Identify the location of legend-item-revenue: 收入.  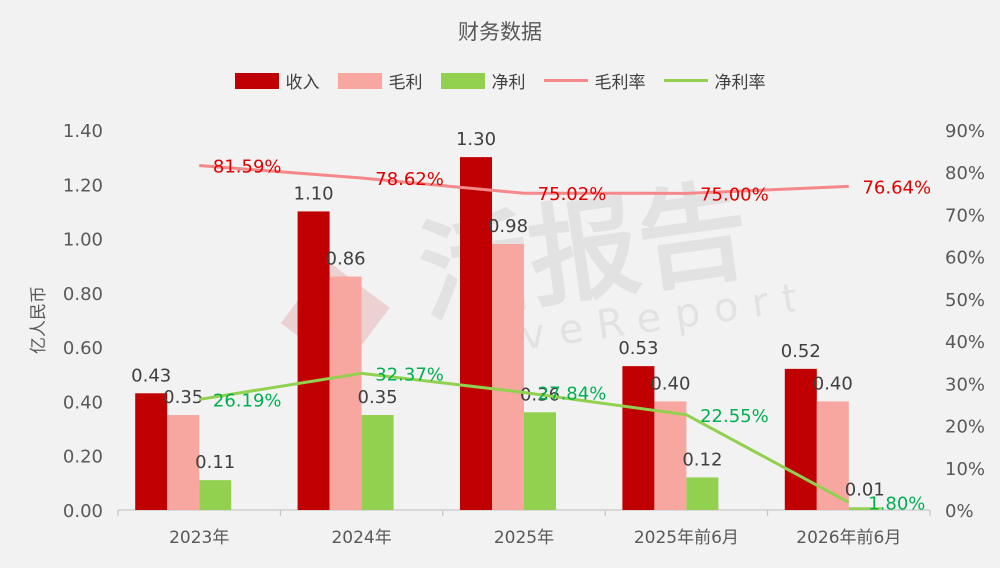
(277, 80).